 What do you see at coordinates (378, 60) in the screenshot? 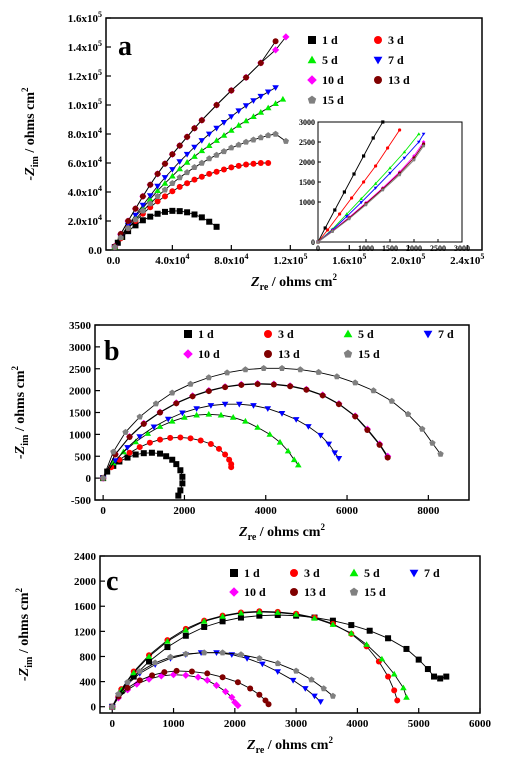
I see `panel-a-legend-marker-7-d` at bounding box center [378, 60].